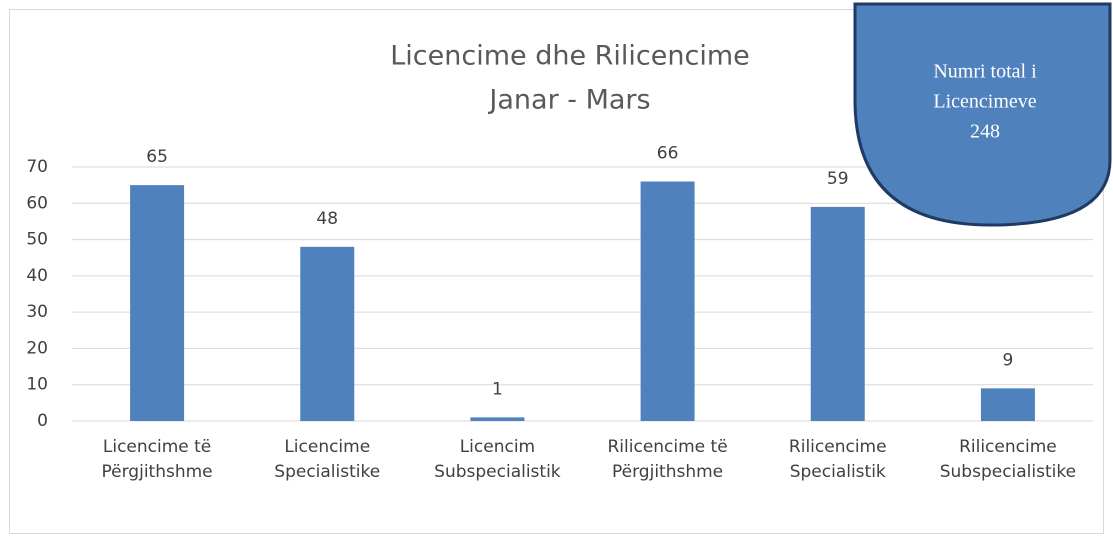 Image resolution: width=1113 pixels, height=544 pixels. I want to click on y-tick-label: 30, so click(37, 312).